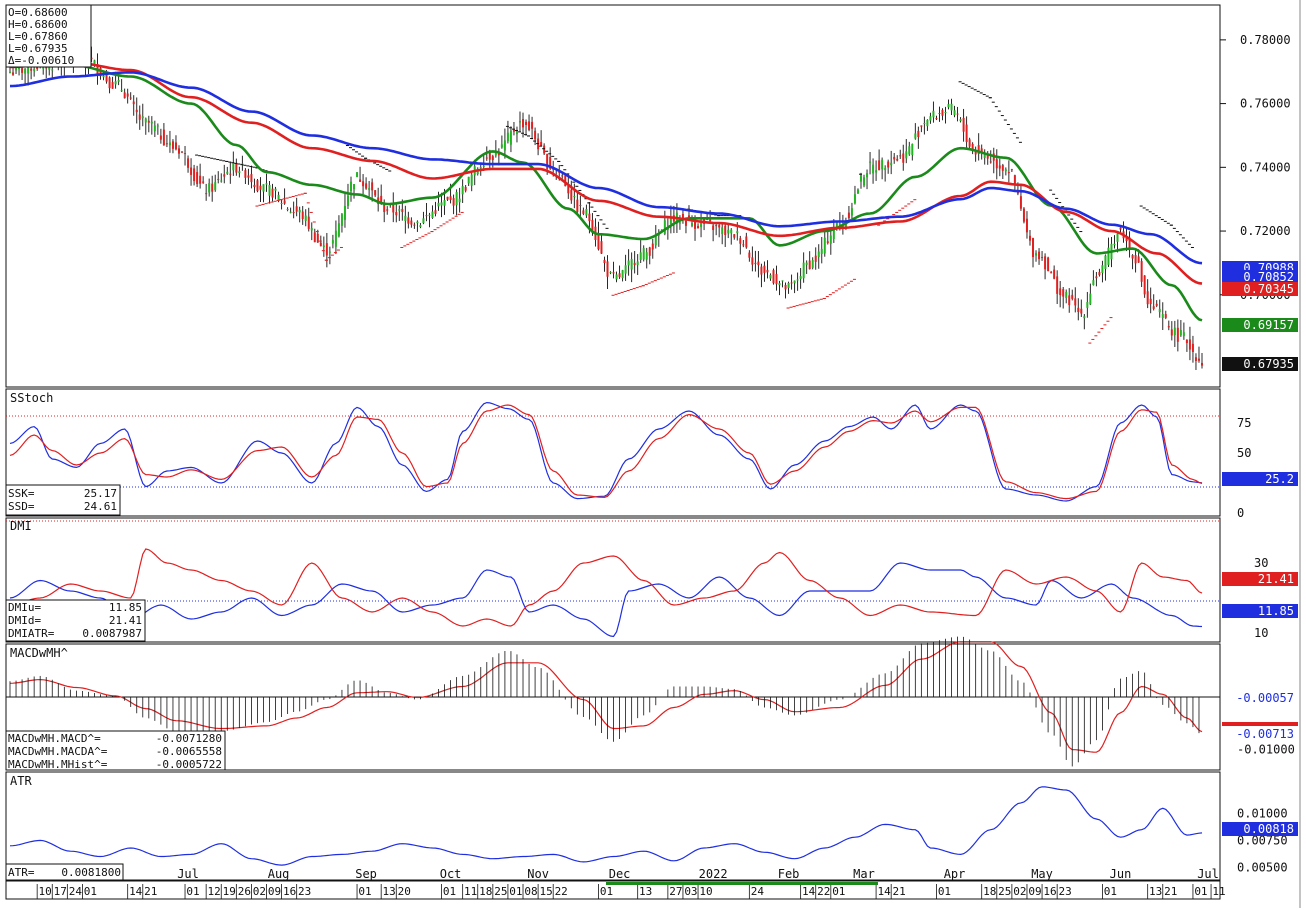  What do you see at coordinates (289, 891) in the screenshot?
I see `day-label: 16` at bounding box center [289, 891].